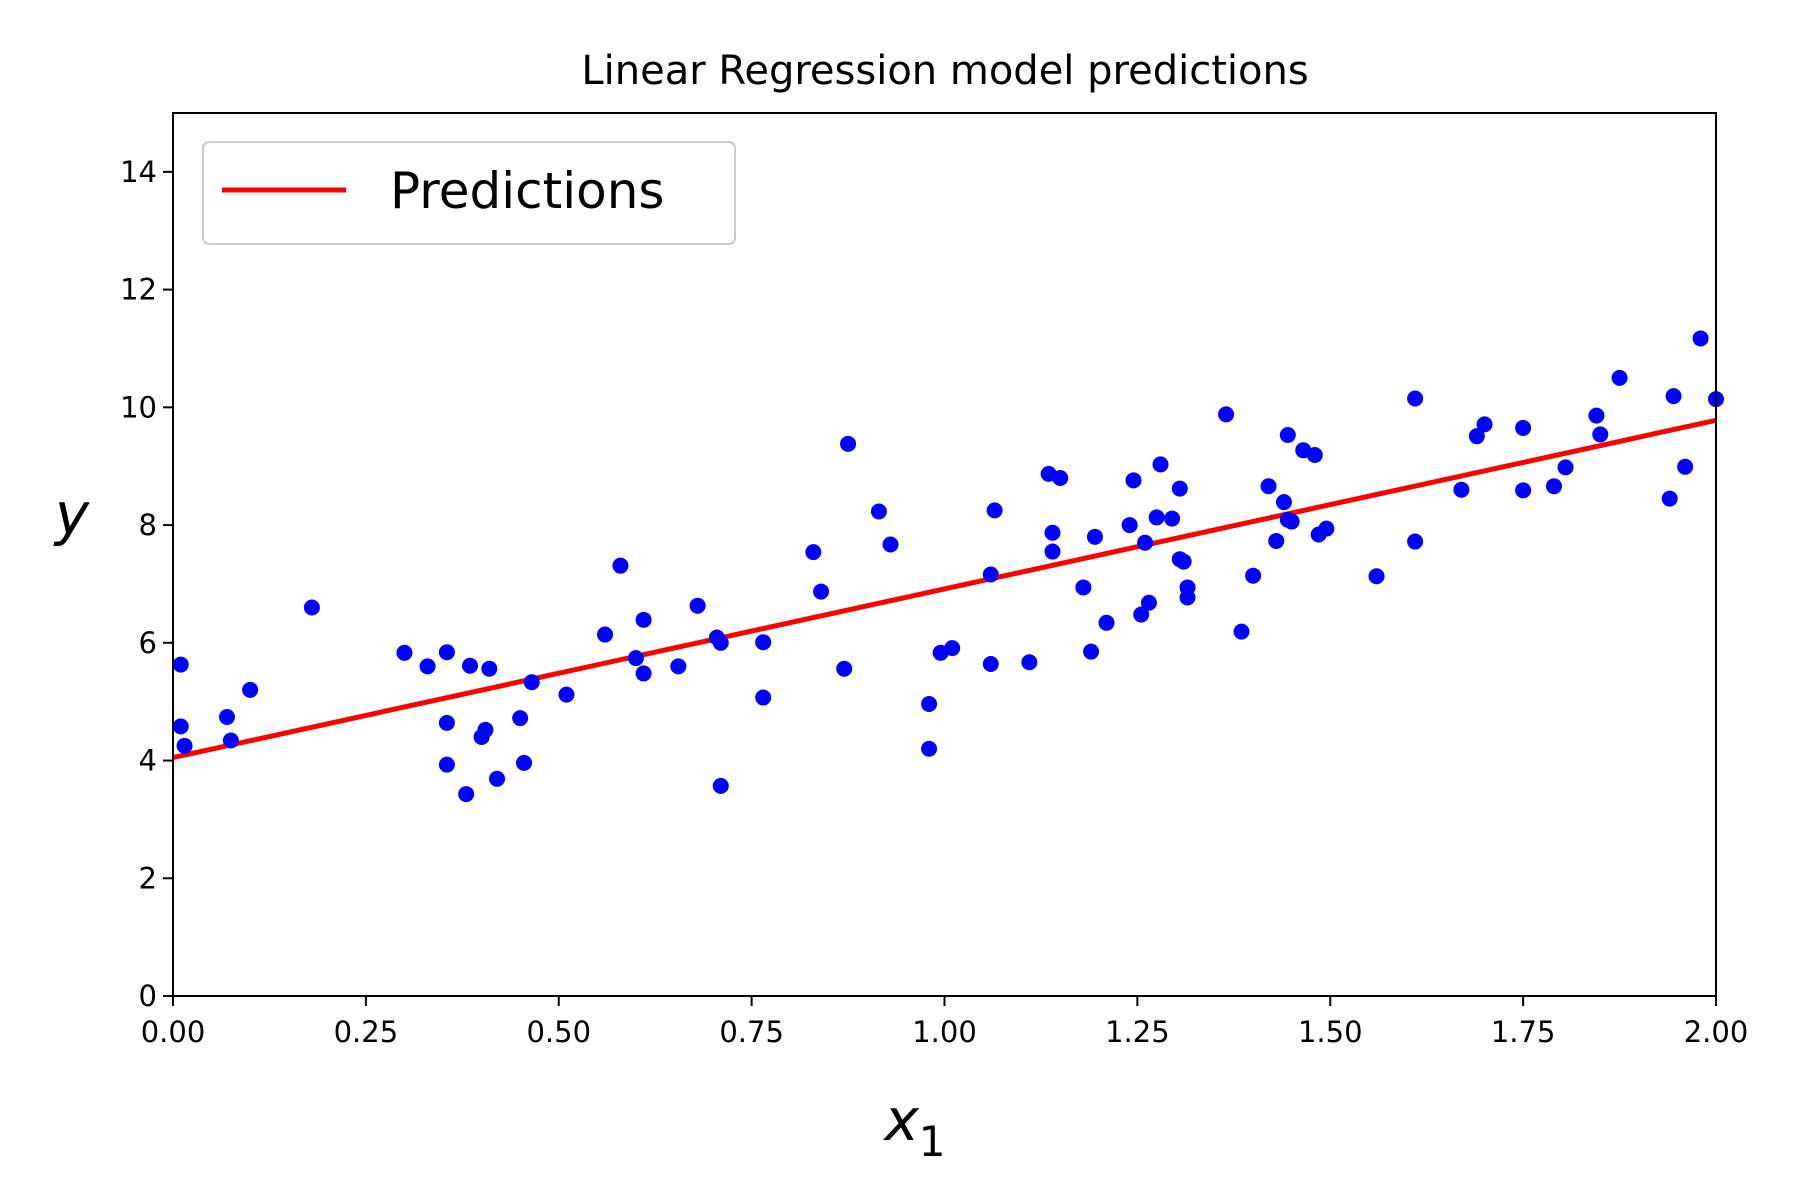 Image resolution: width=1800 pixels, height=1200 pixels. Describe the element at coordinates (1716, 1032) in the screenshot. I see `x-tick-label: 2.00` at that location.